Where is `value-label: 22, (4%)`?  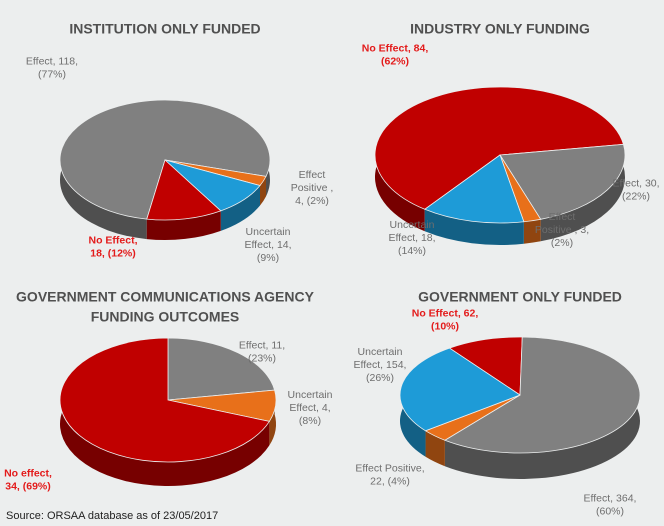
value-label: 22, (4%) is located at coordinates (390, 481).